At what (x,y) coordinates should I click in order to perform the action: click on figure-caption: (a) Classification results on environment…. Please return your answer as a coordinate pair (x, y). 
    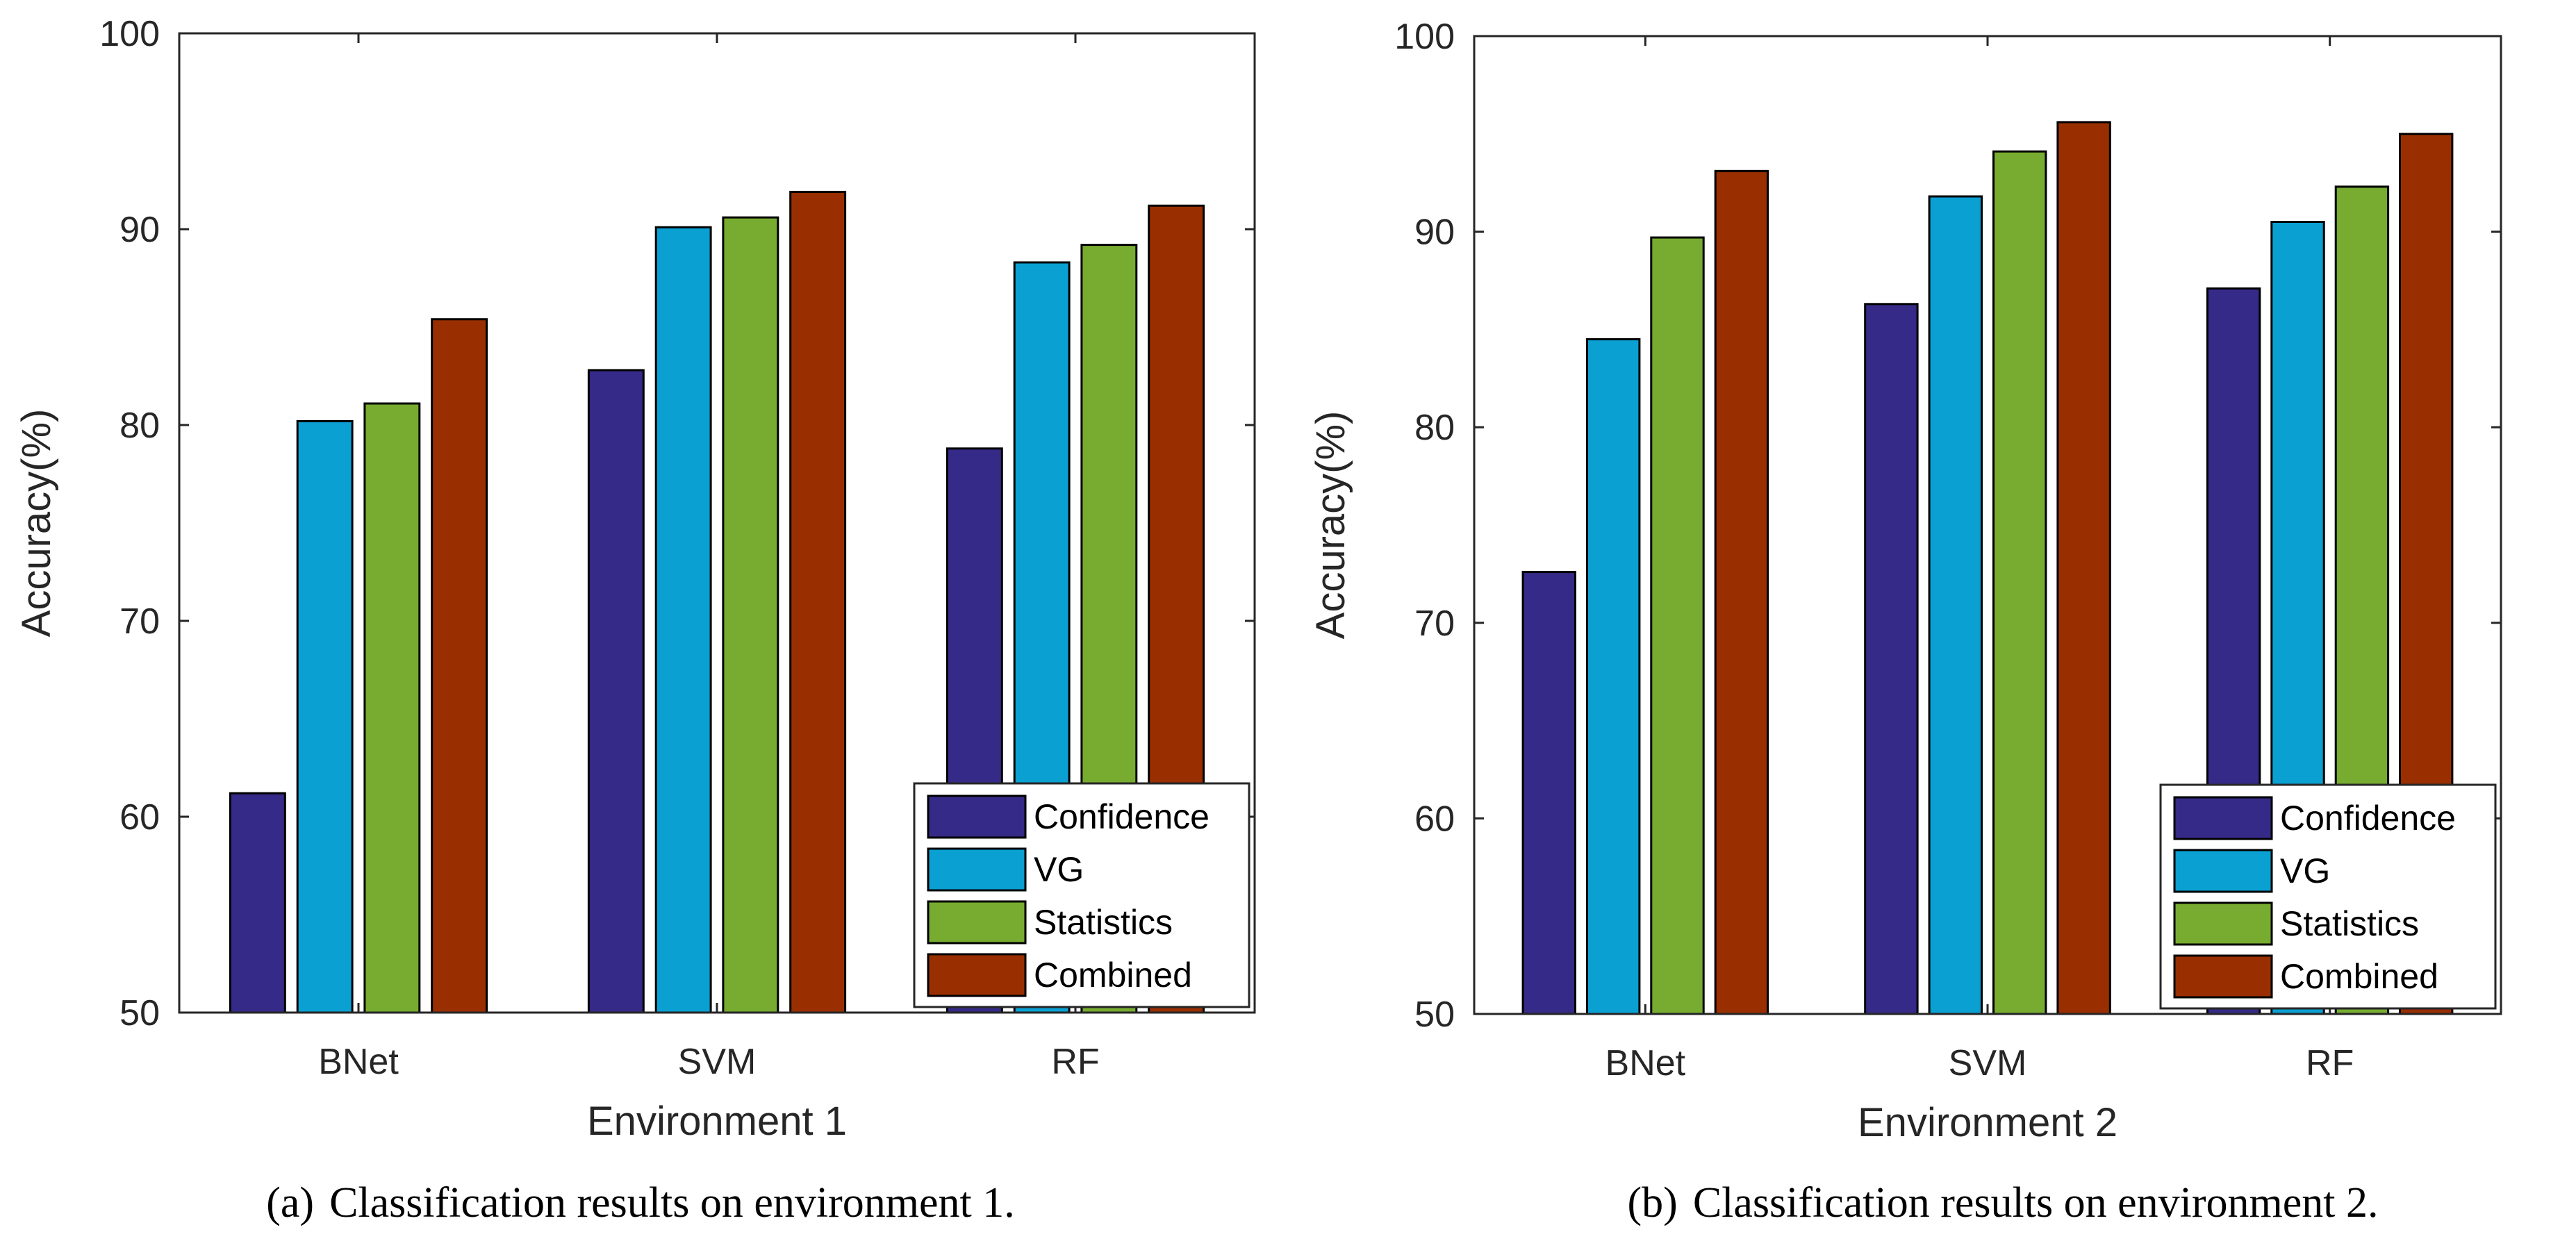
    Looking at the image, I should click on (640, 1203).